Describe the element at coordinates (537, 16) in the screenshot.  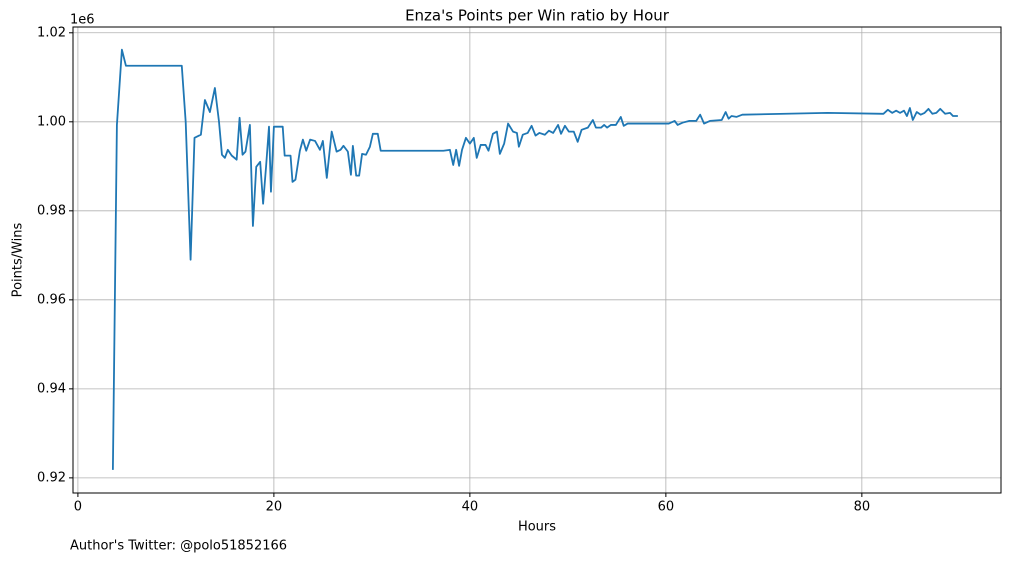
I see `chart-title: Enza's Points per Win ratio by Hour` at that location.